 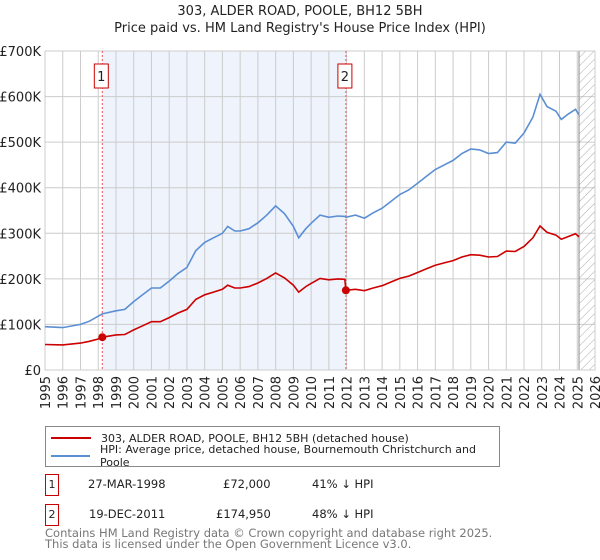 I want to click on y-tick-label: £700K, so click(x=20, y=52).